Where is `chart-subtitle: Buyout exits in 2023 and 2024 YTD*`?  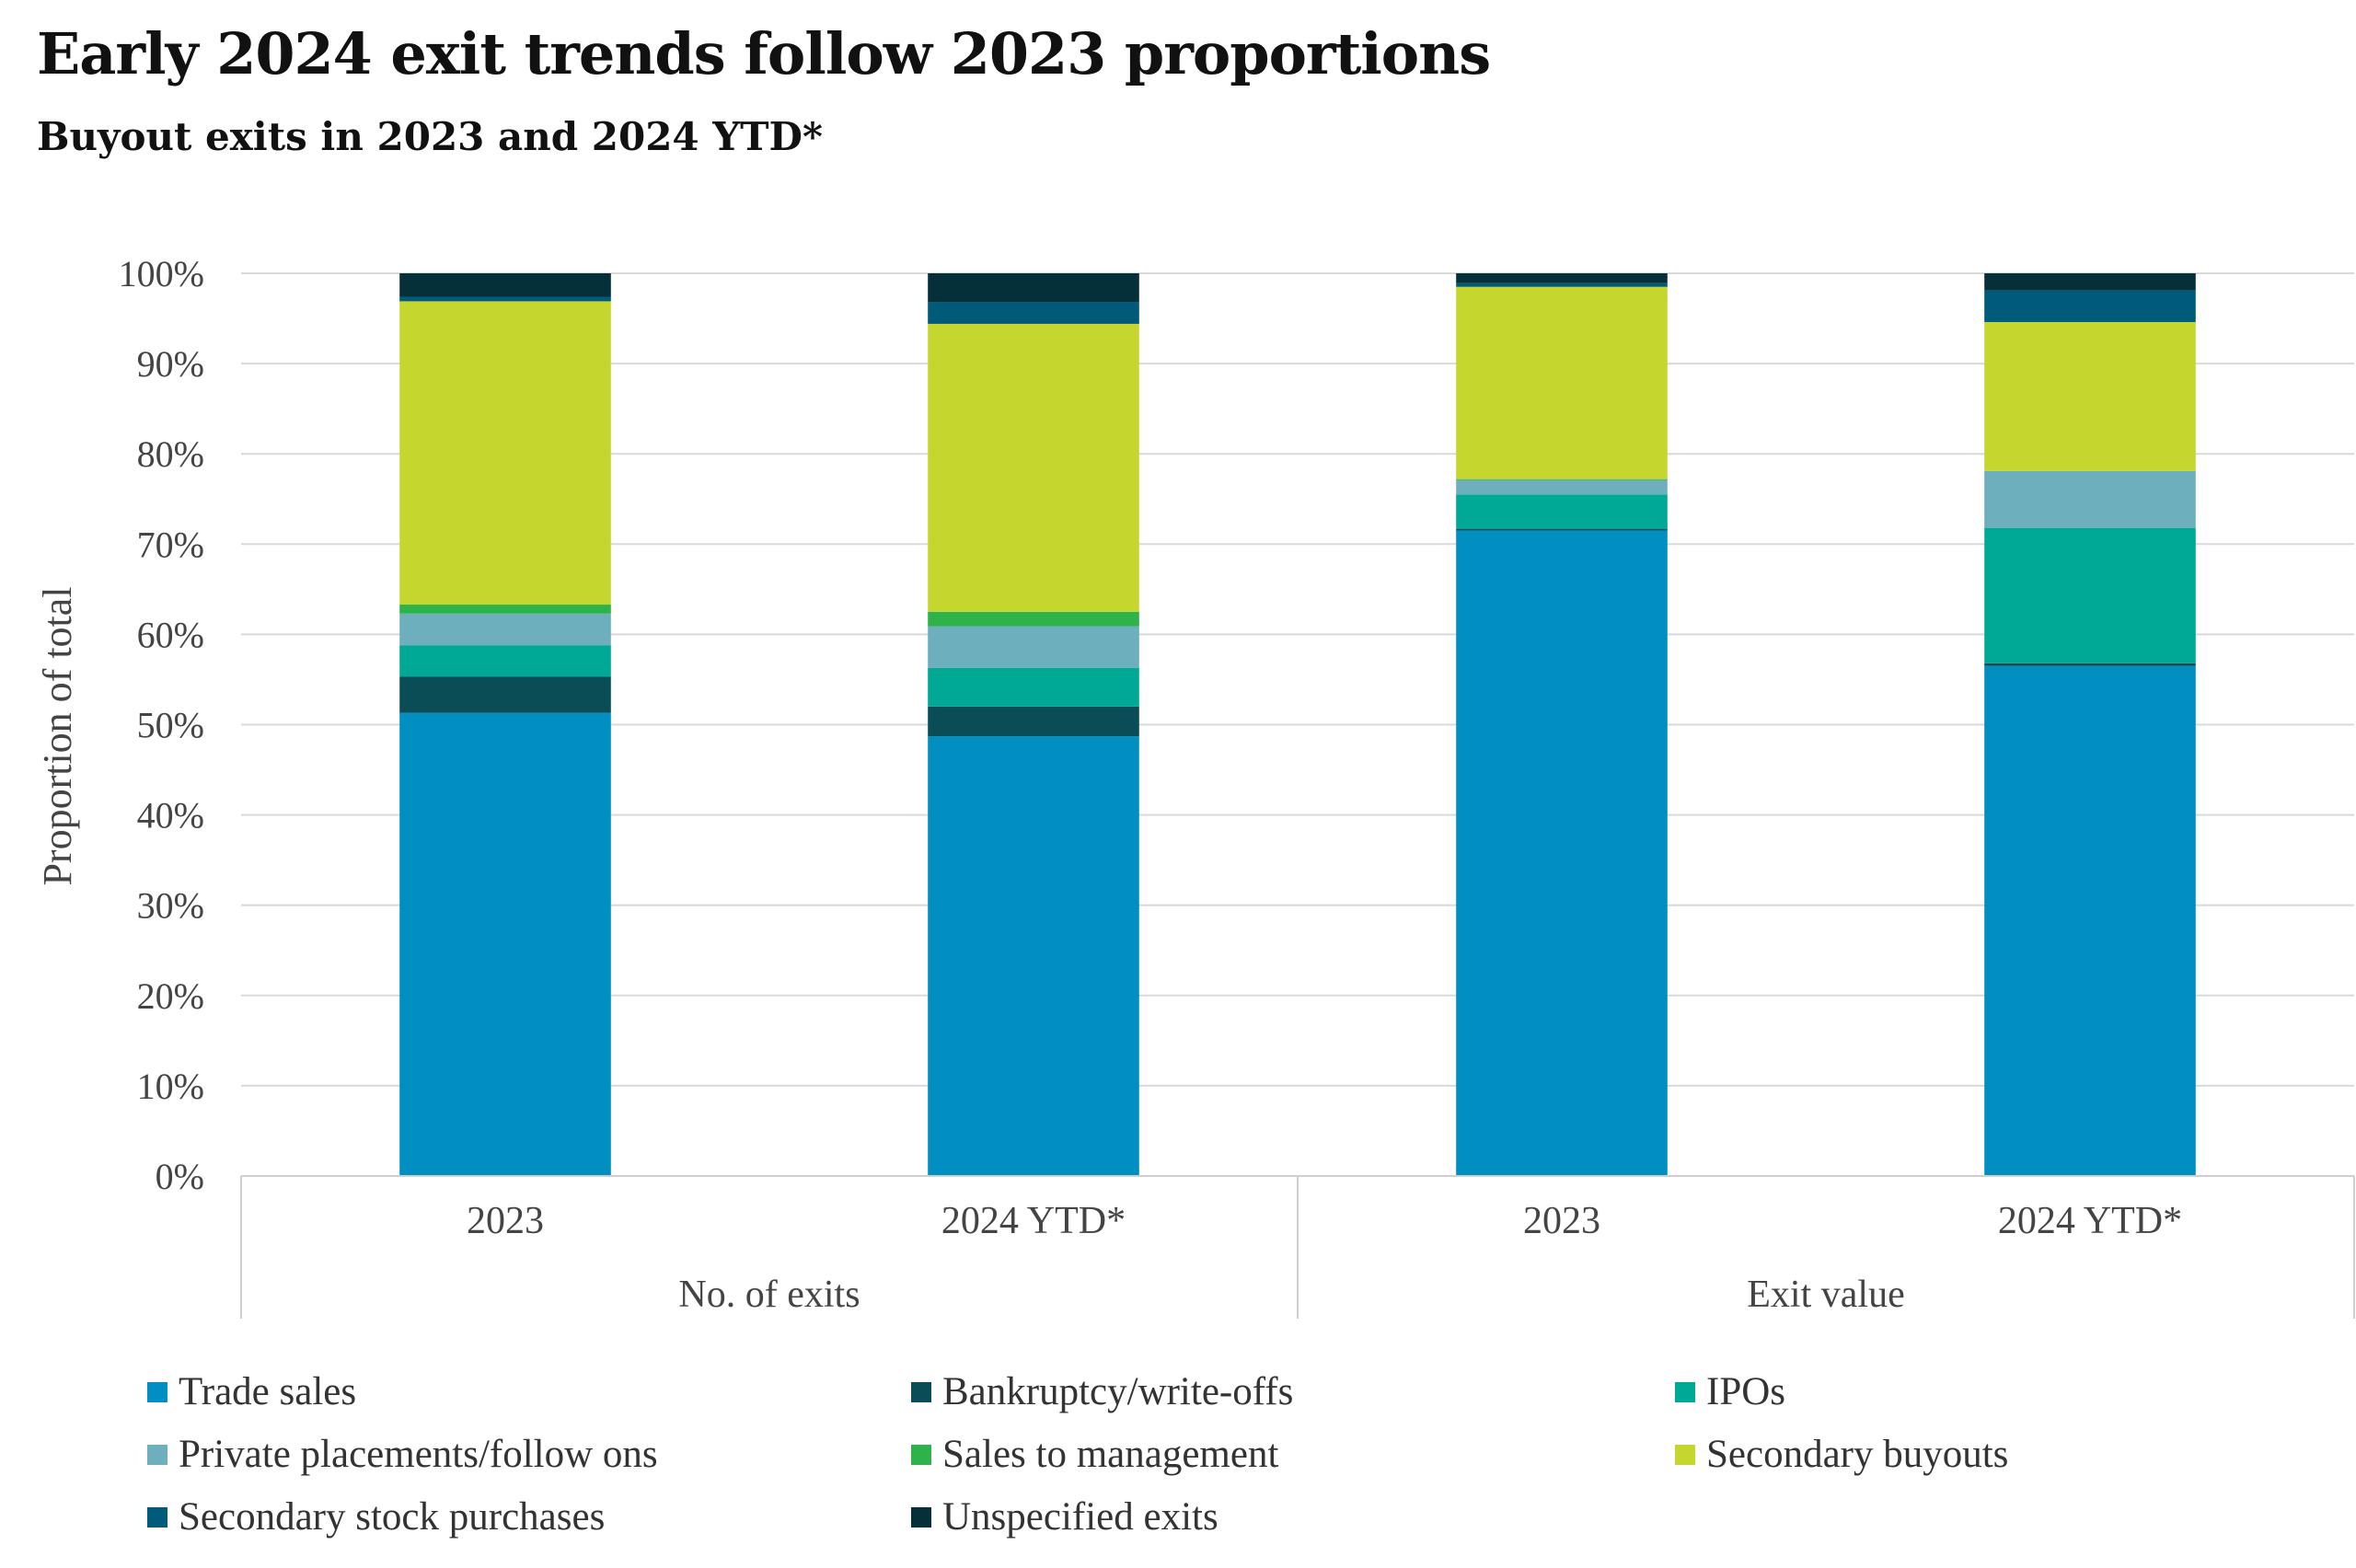 chart-subtitle: Buyout exits in 2023 and 2024 YTD* is located at coordinates (430, 136).